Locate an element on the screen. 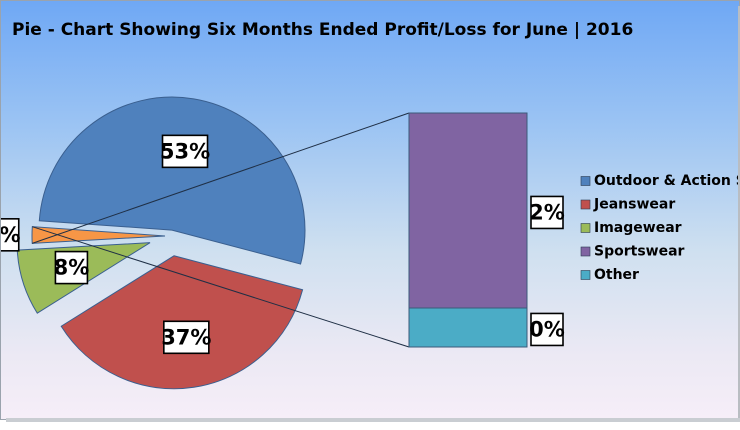 This screenshot has height=430, width=740. legend-label-jeanswear: Jeanswear is located at coordinates (634, 205).